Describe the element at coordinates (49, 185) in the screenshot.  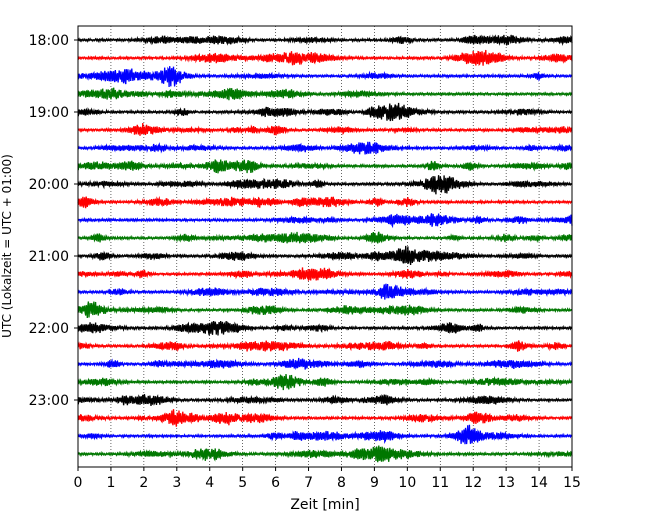
I see `y-tick-label: 20:00` at that location.